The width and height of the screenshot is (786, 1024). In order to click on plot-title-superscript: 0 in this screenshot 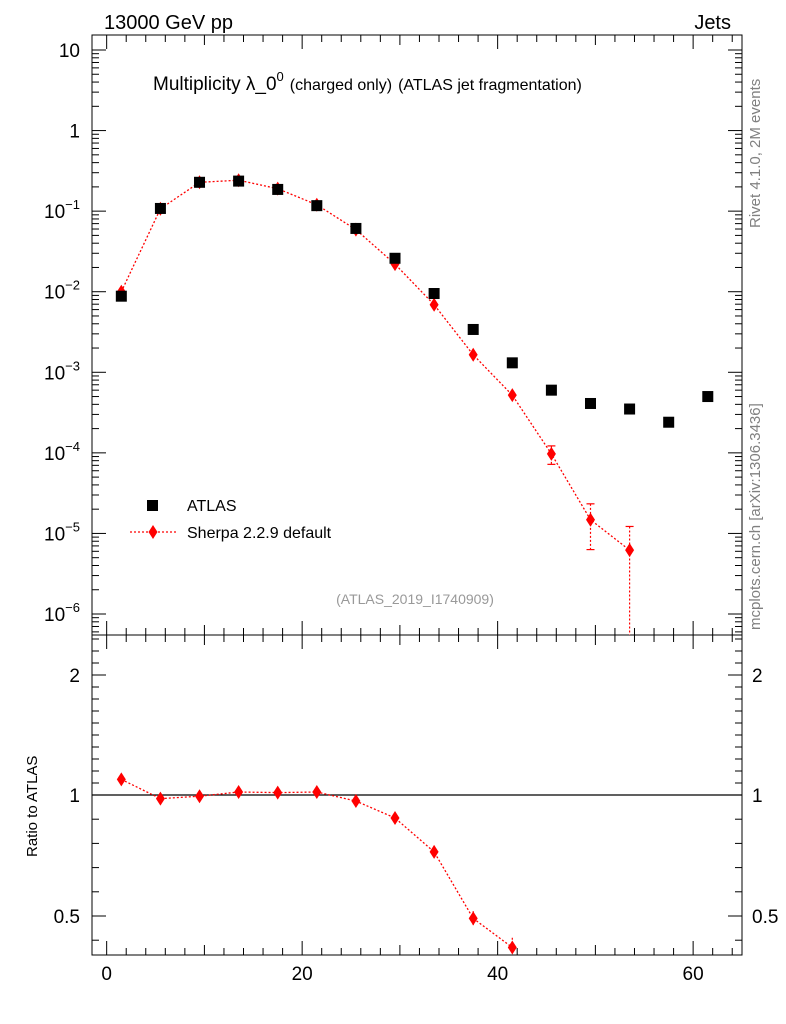, I will do `click(280, 76)`.